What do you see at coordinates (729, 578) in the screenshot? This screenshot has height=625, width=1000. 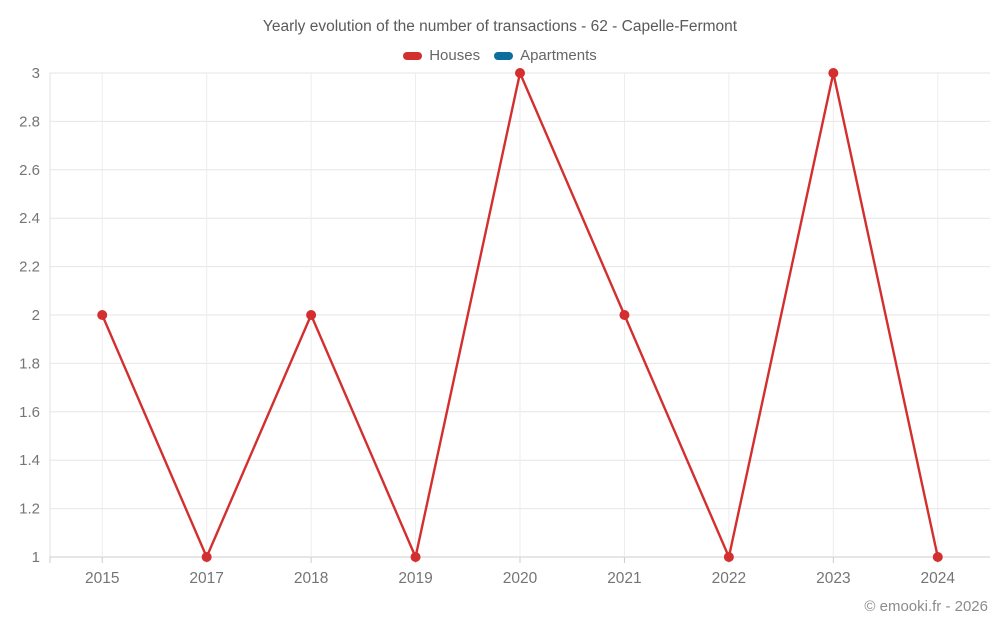 I see `x-tick-label: 2022` at bounding box center [729, 578].